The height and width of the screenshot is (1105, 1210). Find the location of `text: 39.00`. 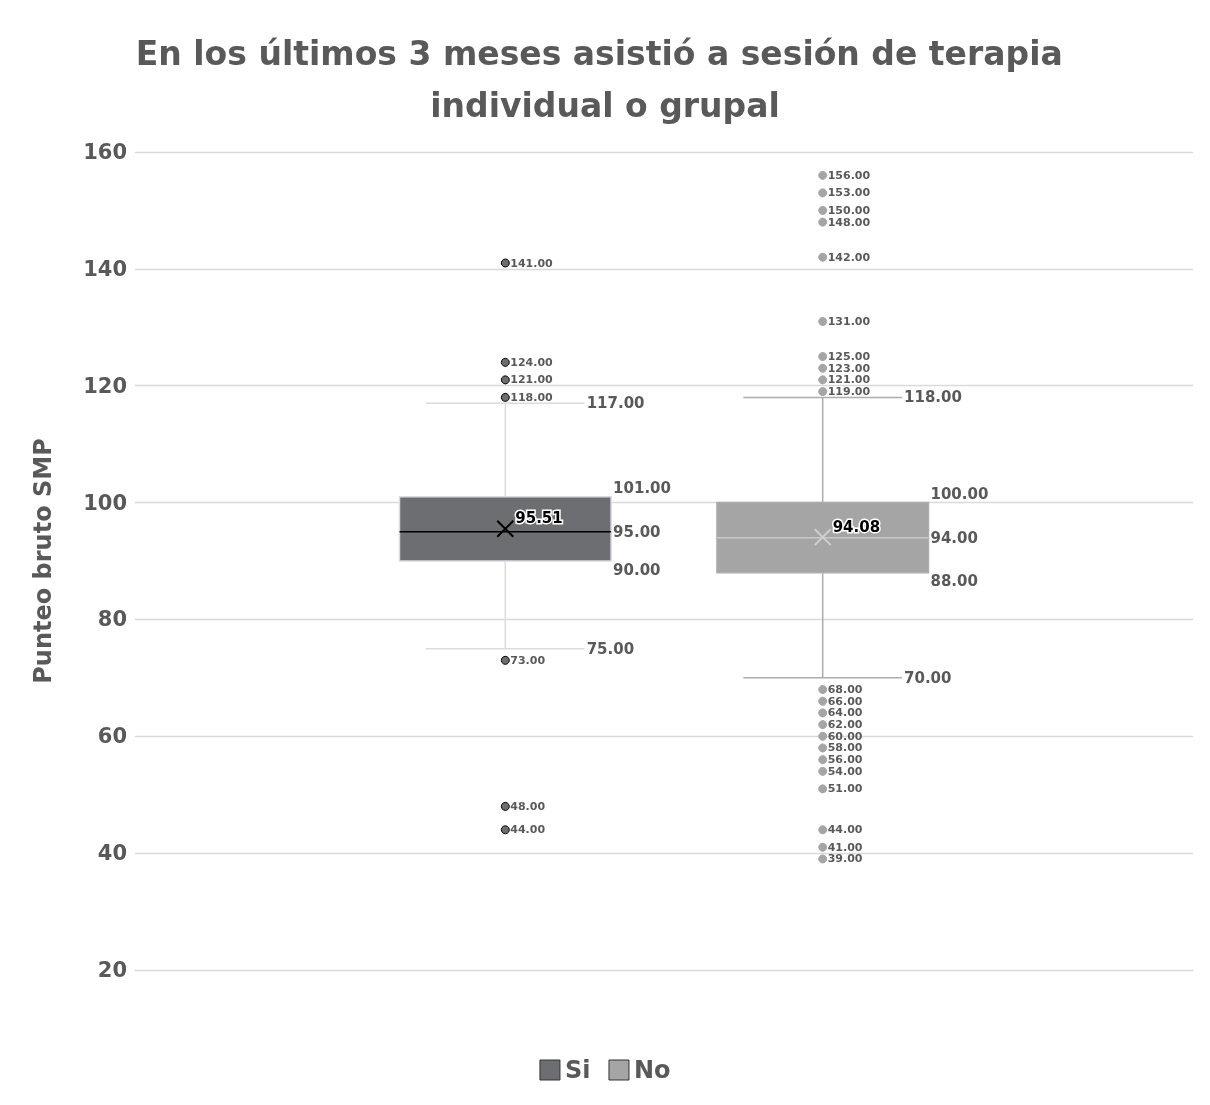

text: 39.00 is located at coordinates (845, 859).